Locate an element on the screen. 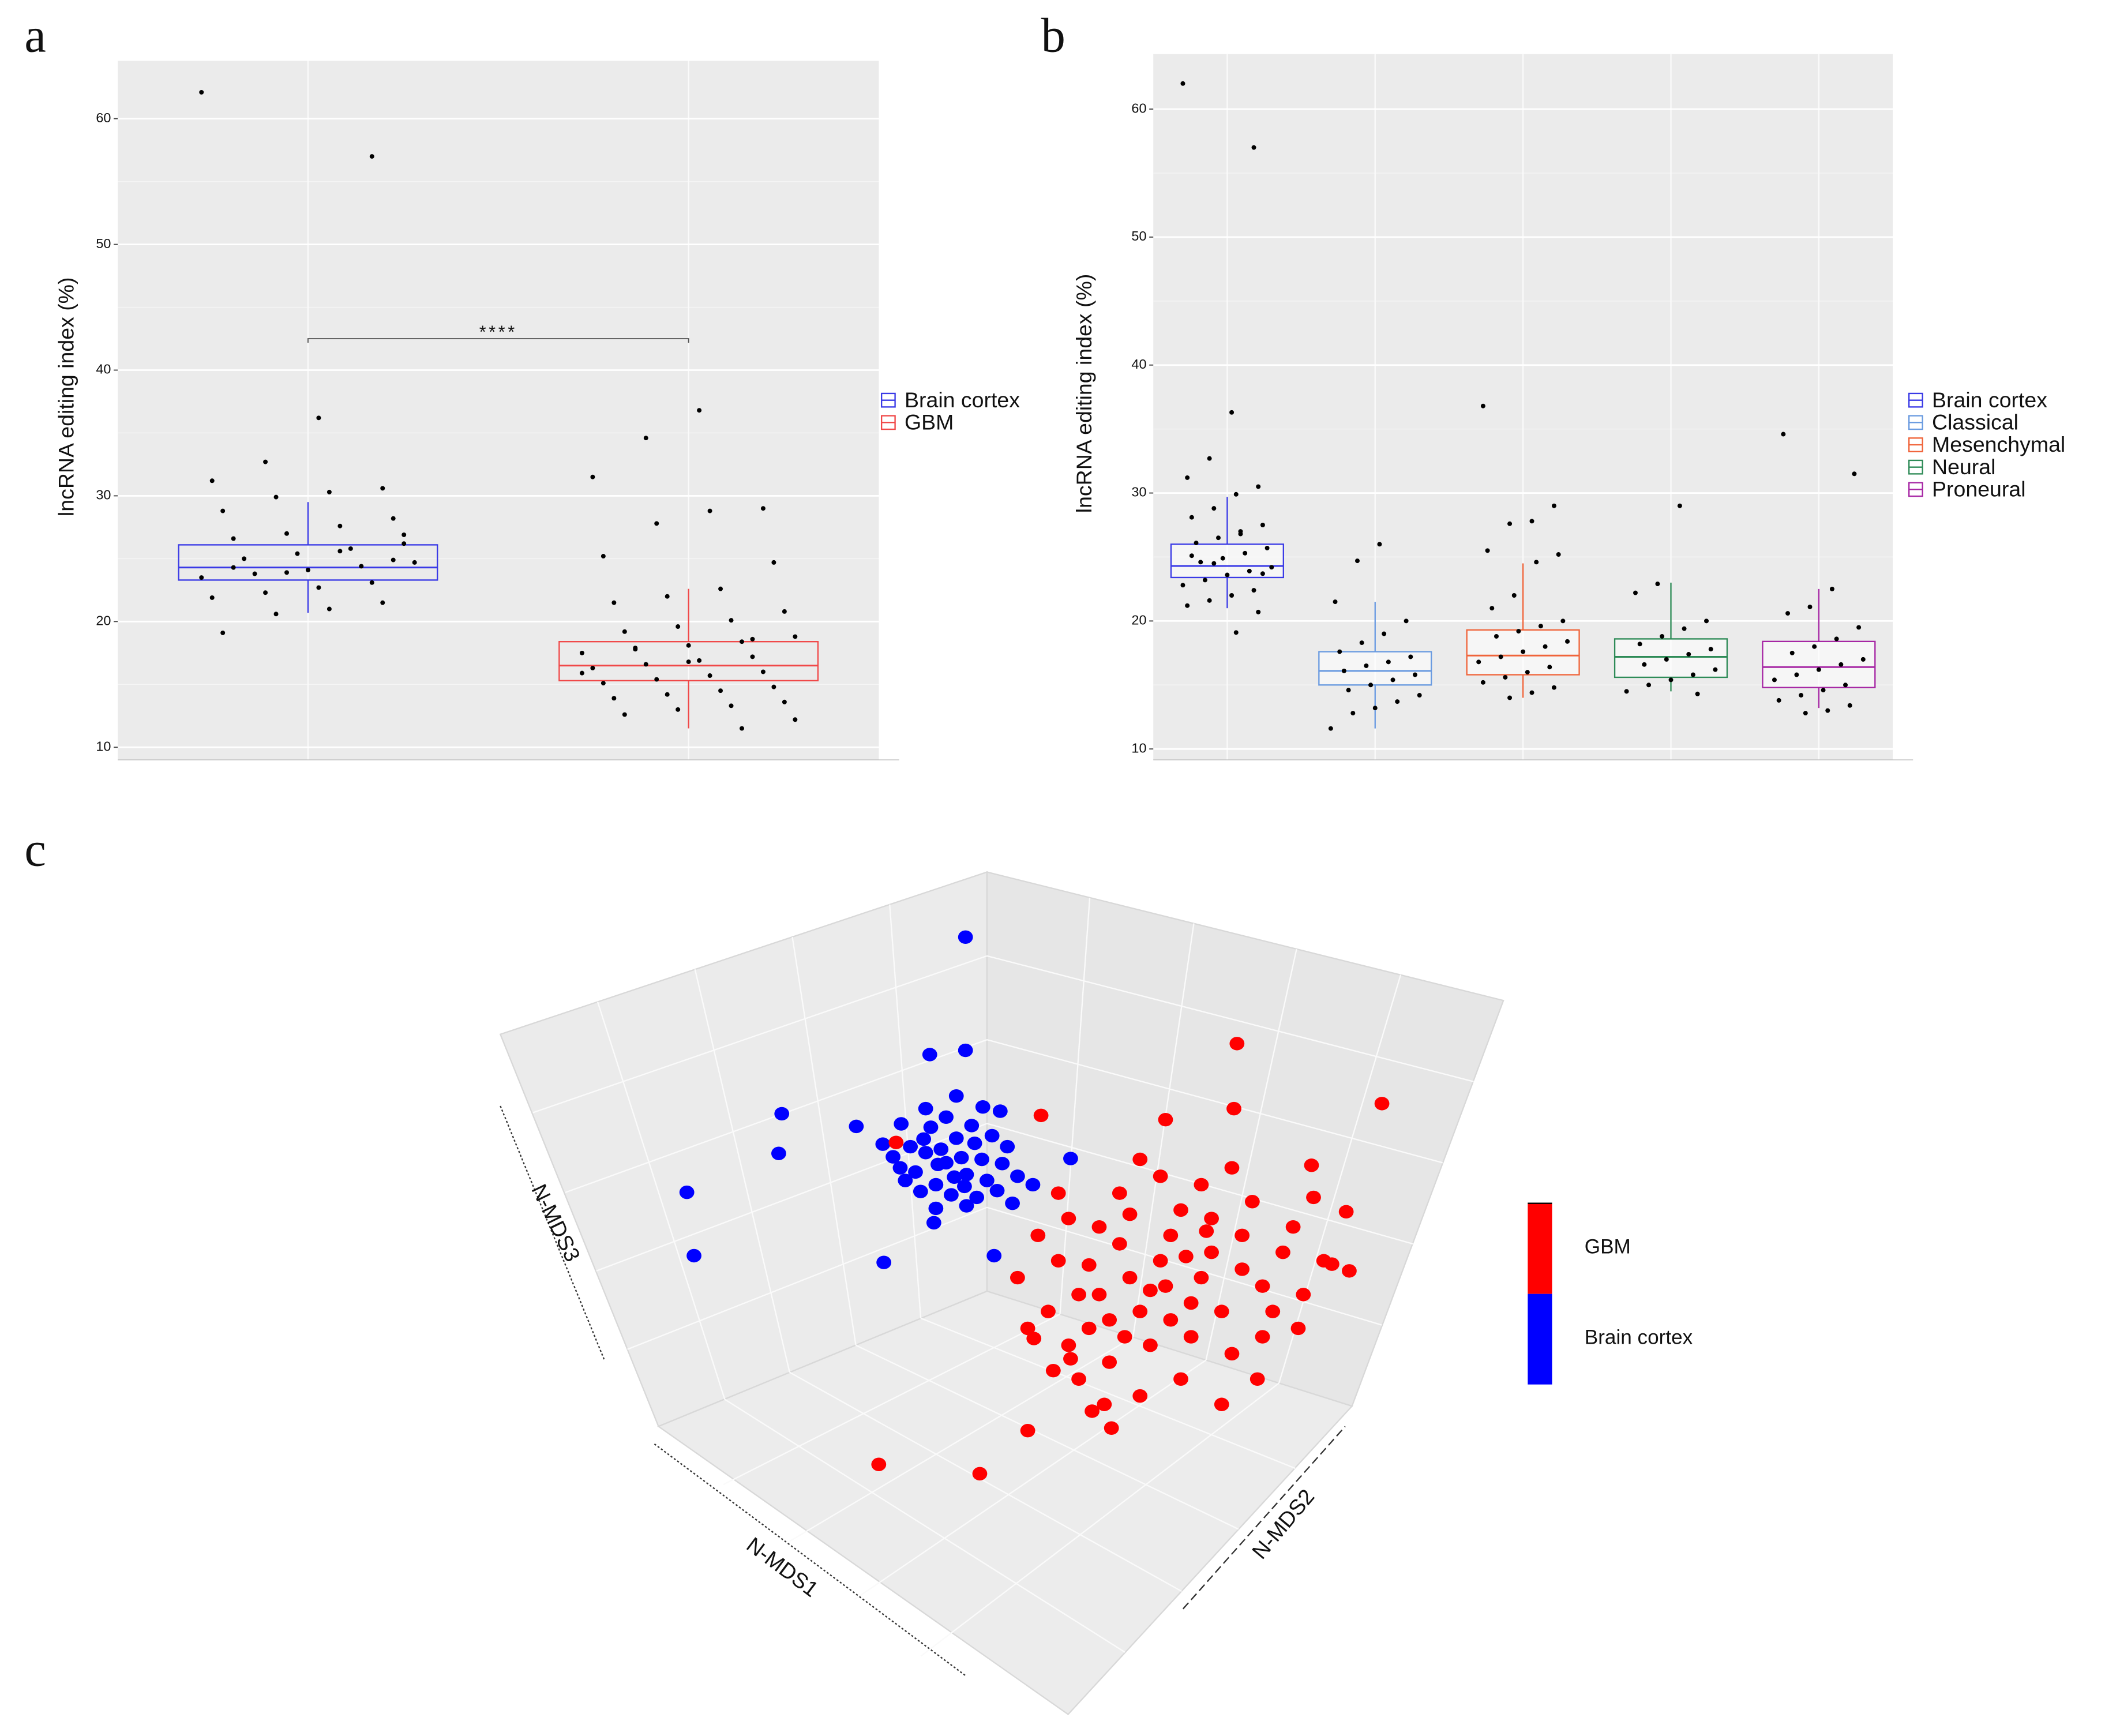 This screenshot has height=1736, width=2120. significance-label: **** is located at coordinates (498, 332).